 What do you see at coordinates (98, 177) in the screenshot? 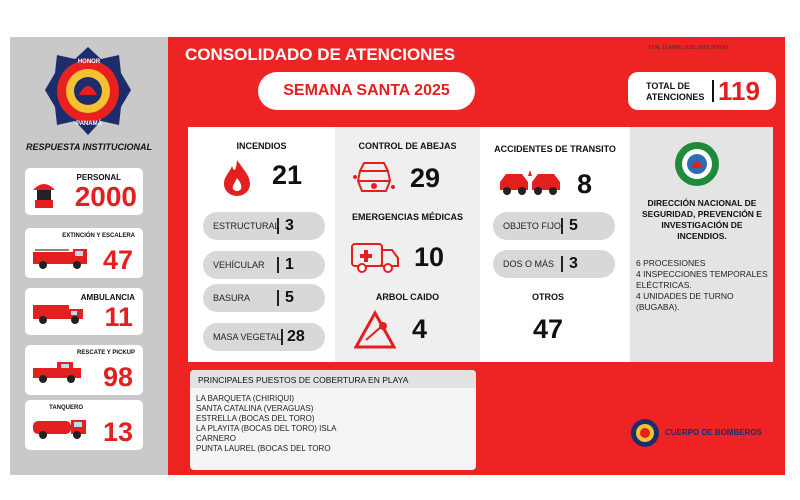
I see `unit-label: PERSONAL` at bounding box center [98, 177].